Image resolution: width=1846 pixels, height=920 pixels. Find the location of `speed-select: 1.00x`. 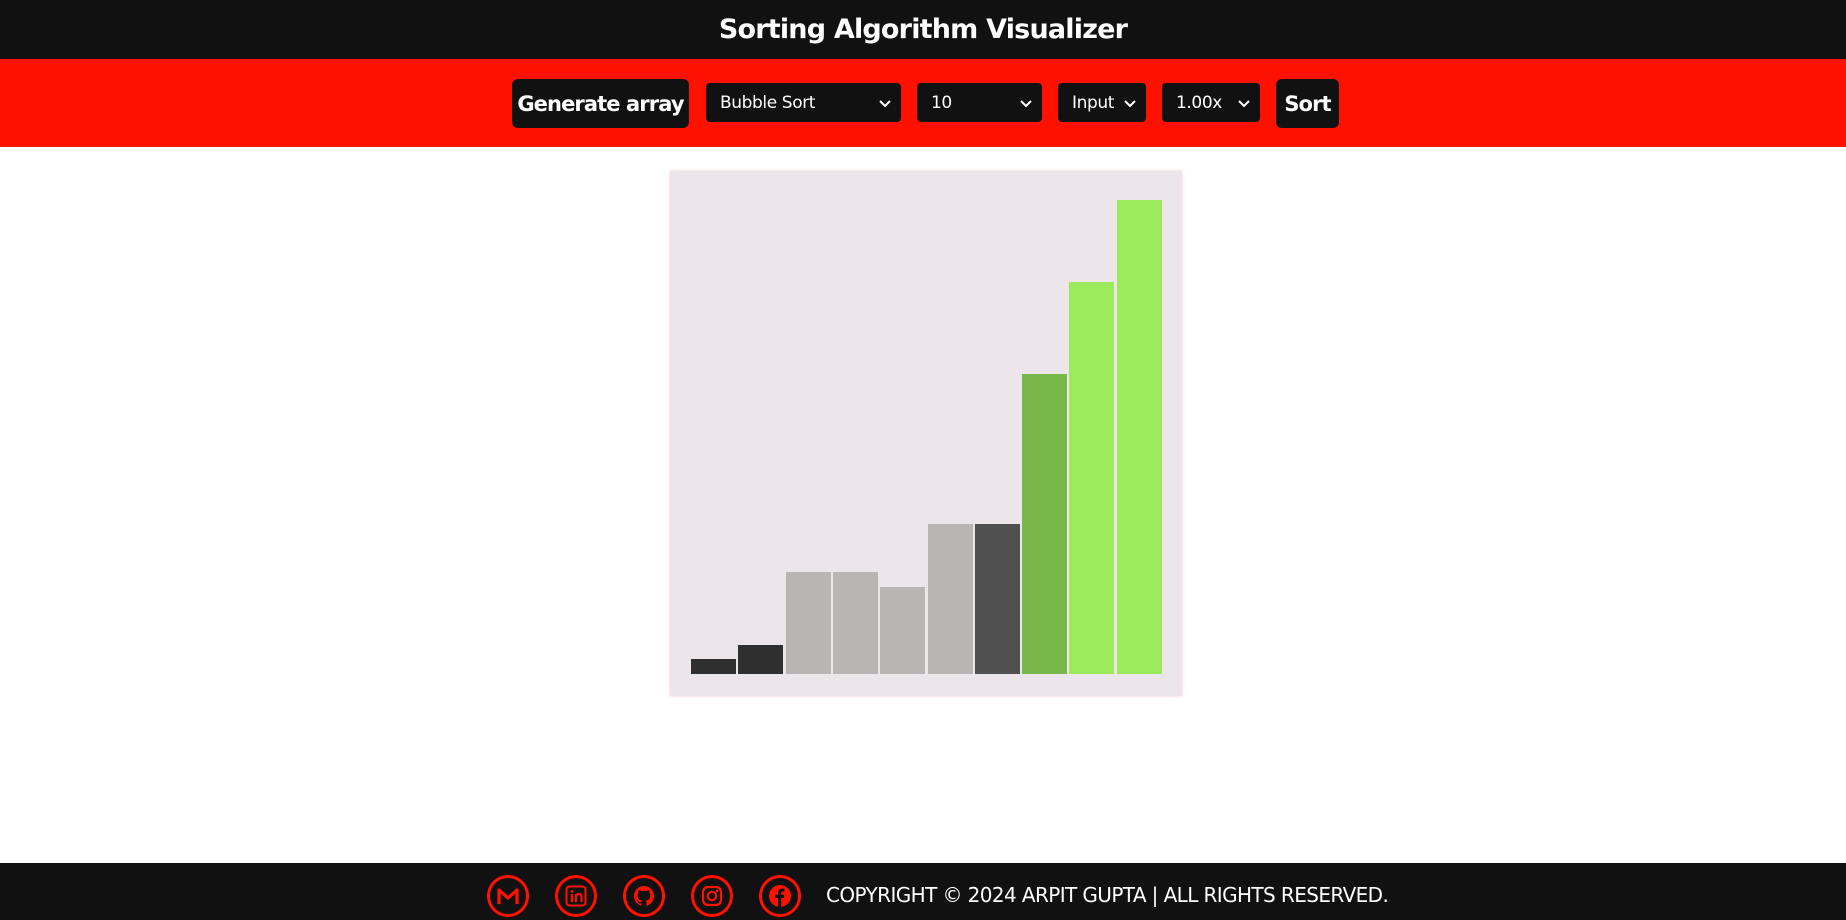

speed-select: 1.00x is located at coordinates (1211, 102).